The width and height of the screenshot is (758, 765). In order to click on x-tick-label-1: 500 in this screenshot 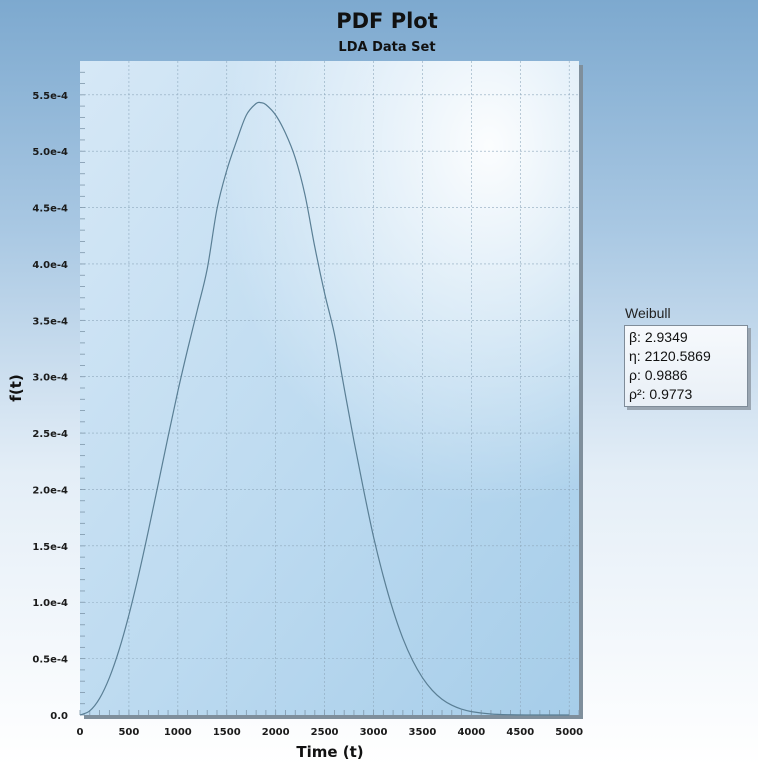, I will do `click(128, 732)`.